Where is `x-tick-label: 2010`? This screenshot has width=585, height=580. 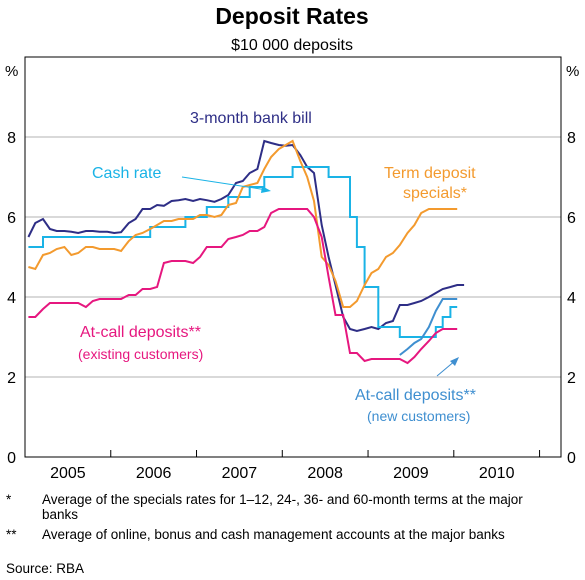
x-tick-label: 2010 is located at coordinates (497, 473).